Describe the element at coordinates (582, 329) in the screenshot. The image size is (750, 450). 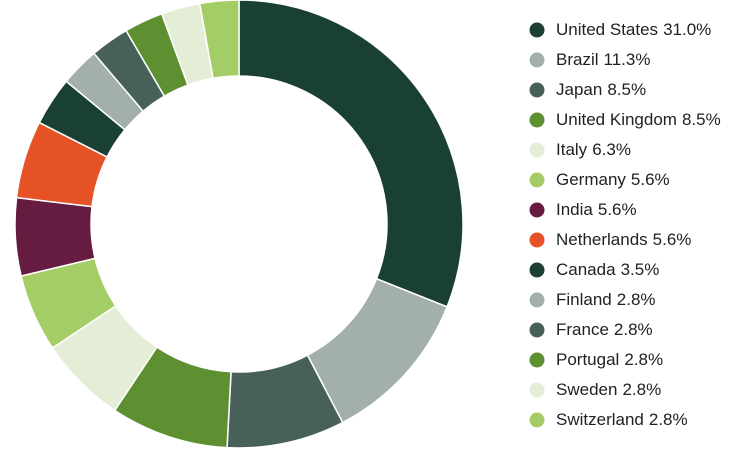
I see `legend-name: France` at that location.